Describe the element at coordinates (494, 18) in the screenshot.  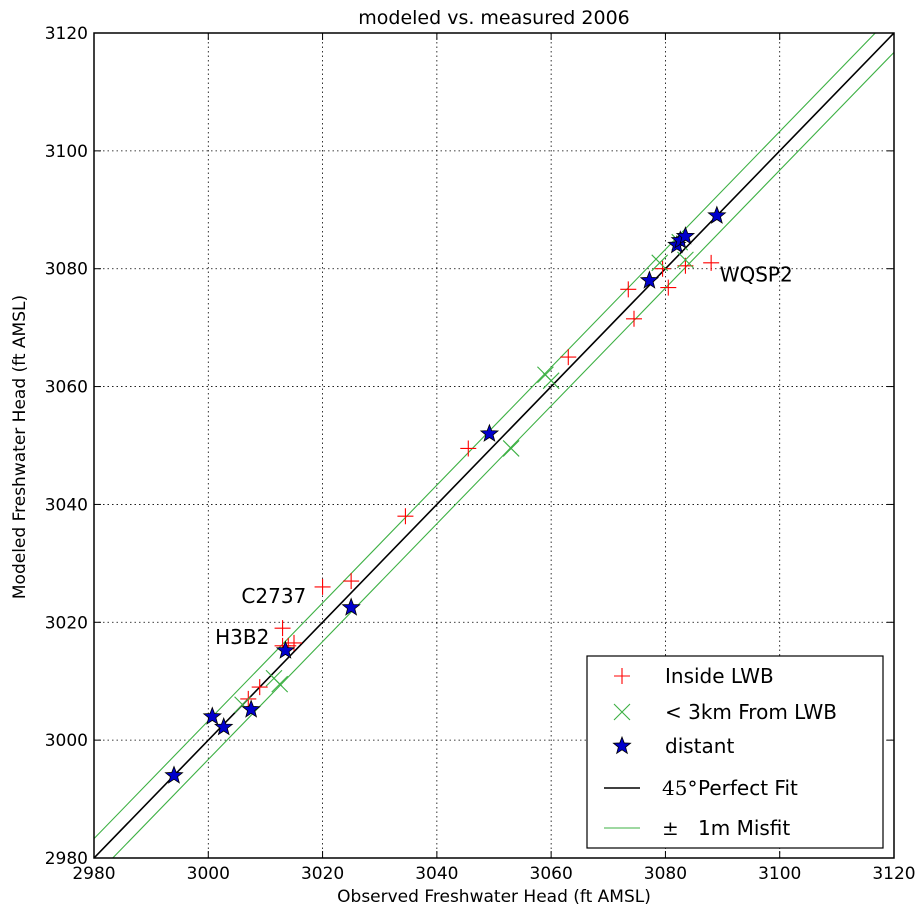
I see `chart-title: modeled vs. measured 2006` at that location.